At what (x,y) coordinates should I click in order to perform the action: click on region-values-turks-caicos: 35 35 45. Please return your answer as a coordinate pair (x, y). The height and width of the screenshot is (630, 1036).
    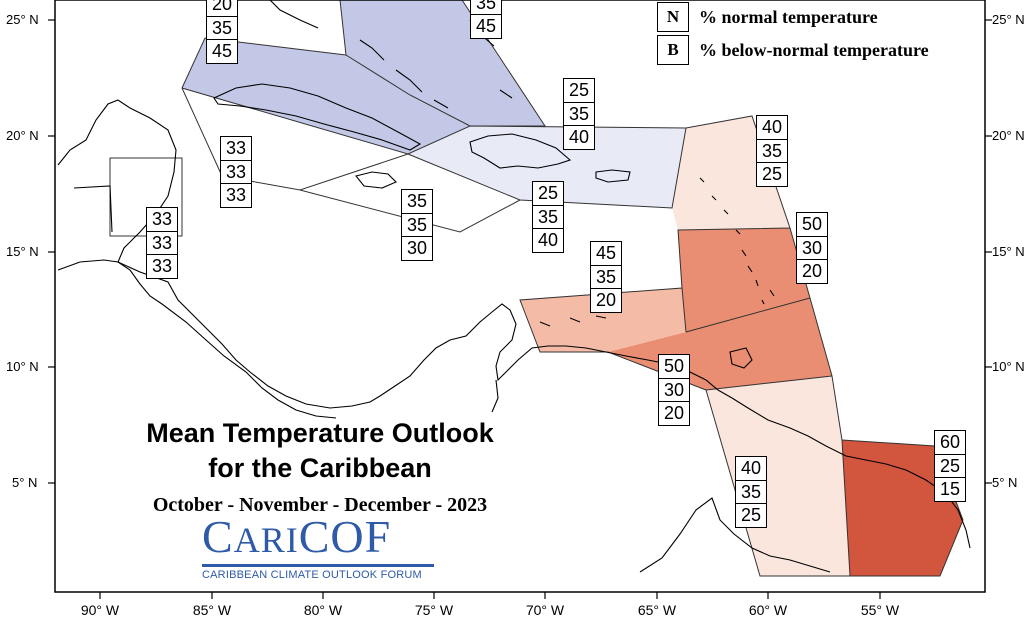
    Looking at the image, I should click on (486, 20).